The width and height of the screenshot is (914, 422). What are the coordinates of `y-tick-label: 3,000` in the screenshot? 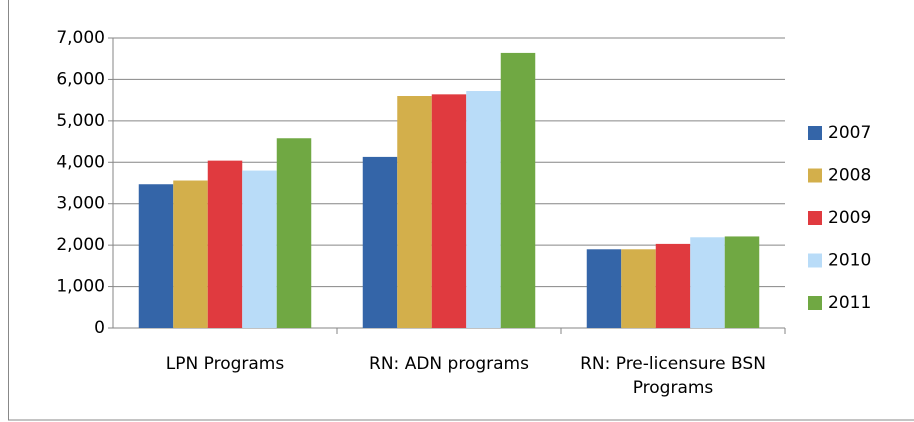 It's located at (80, 204).